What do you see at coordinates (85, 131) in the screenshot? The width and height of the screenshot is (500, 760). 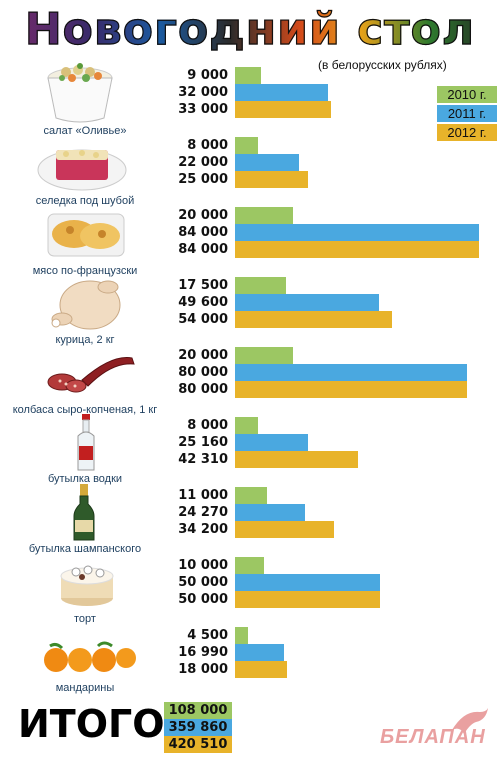 I see `category-label: салат «Оливье»` at bounding box center [85, 131].